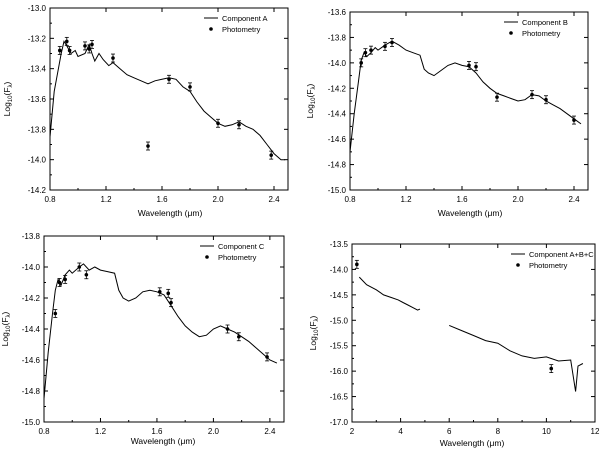 Image resolution: width=600 pixels, height=454 pixels. What do you see at coordinates (498, 431) in the screenshot?
I see `x-tick-label: 8` at bounding box center [498, 431].